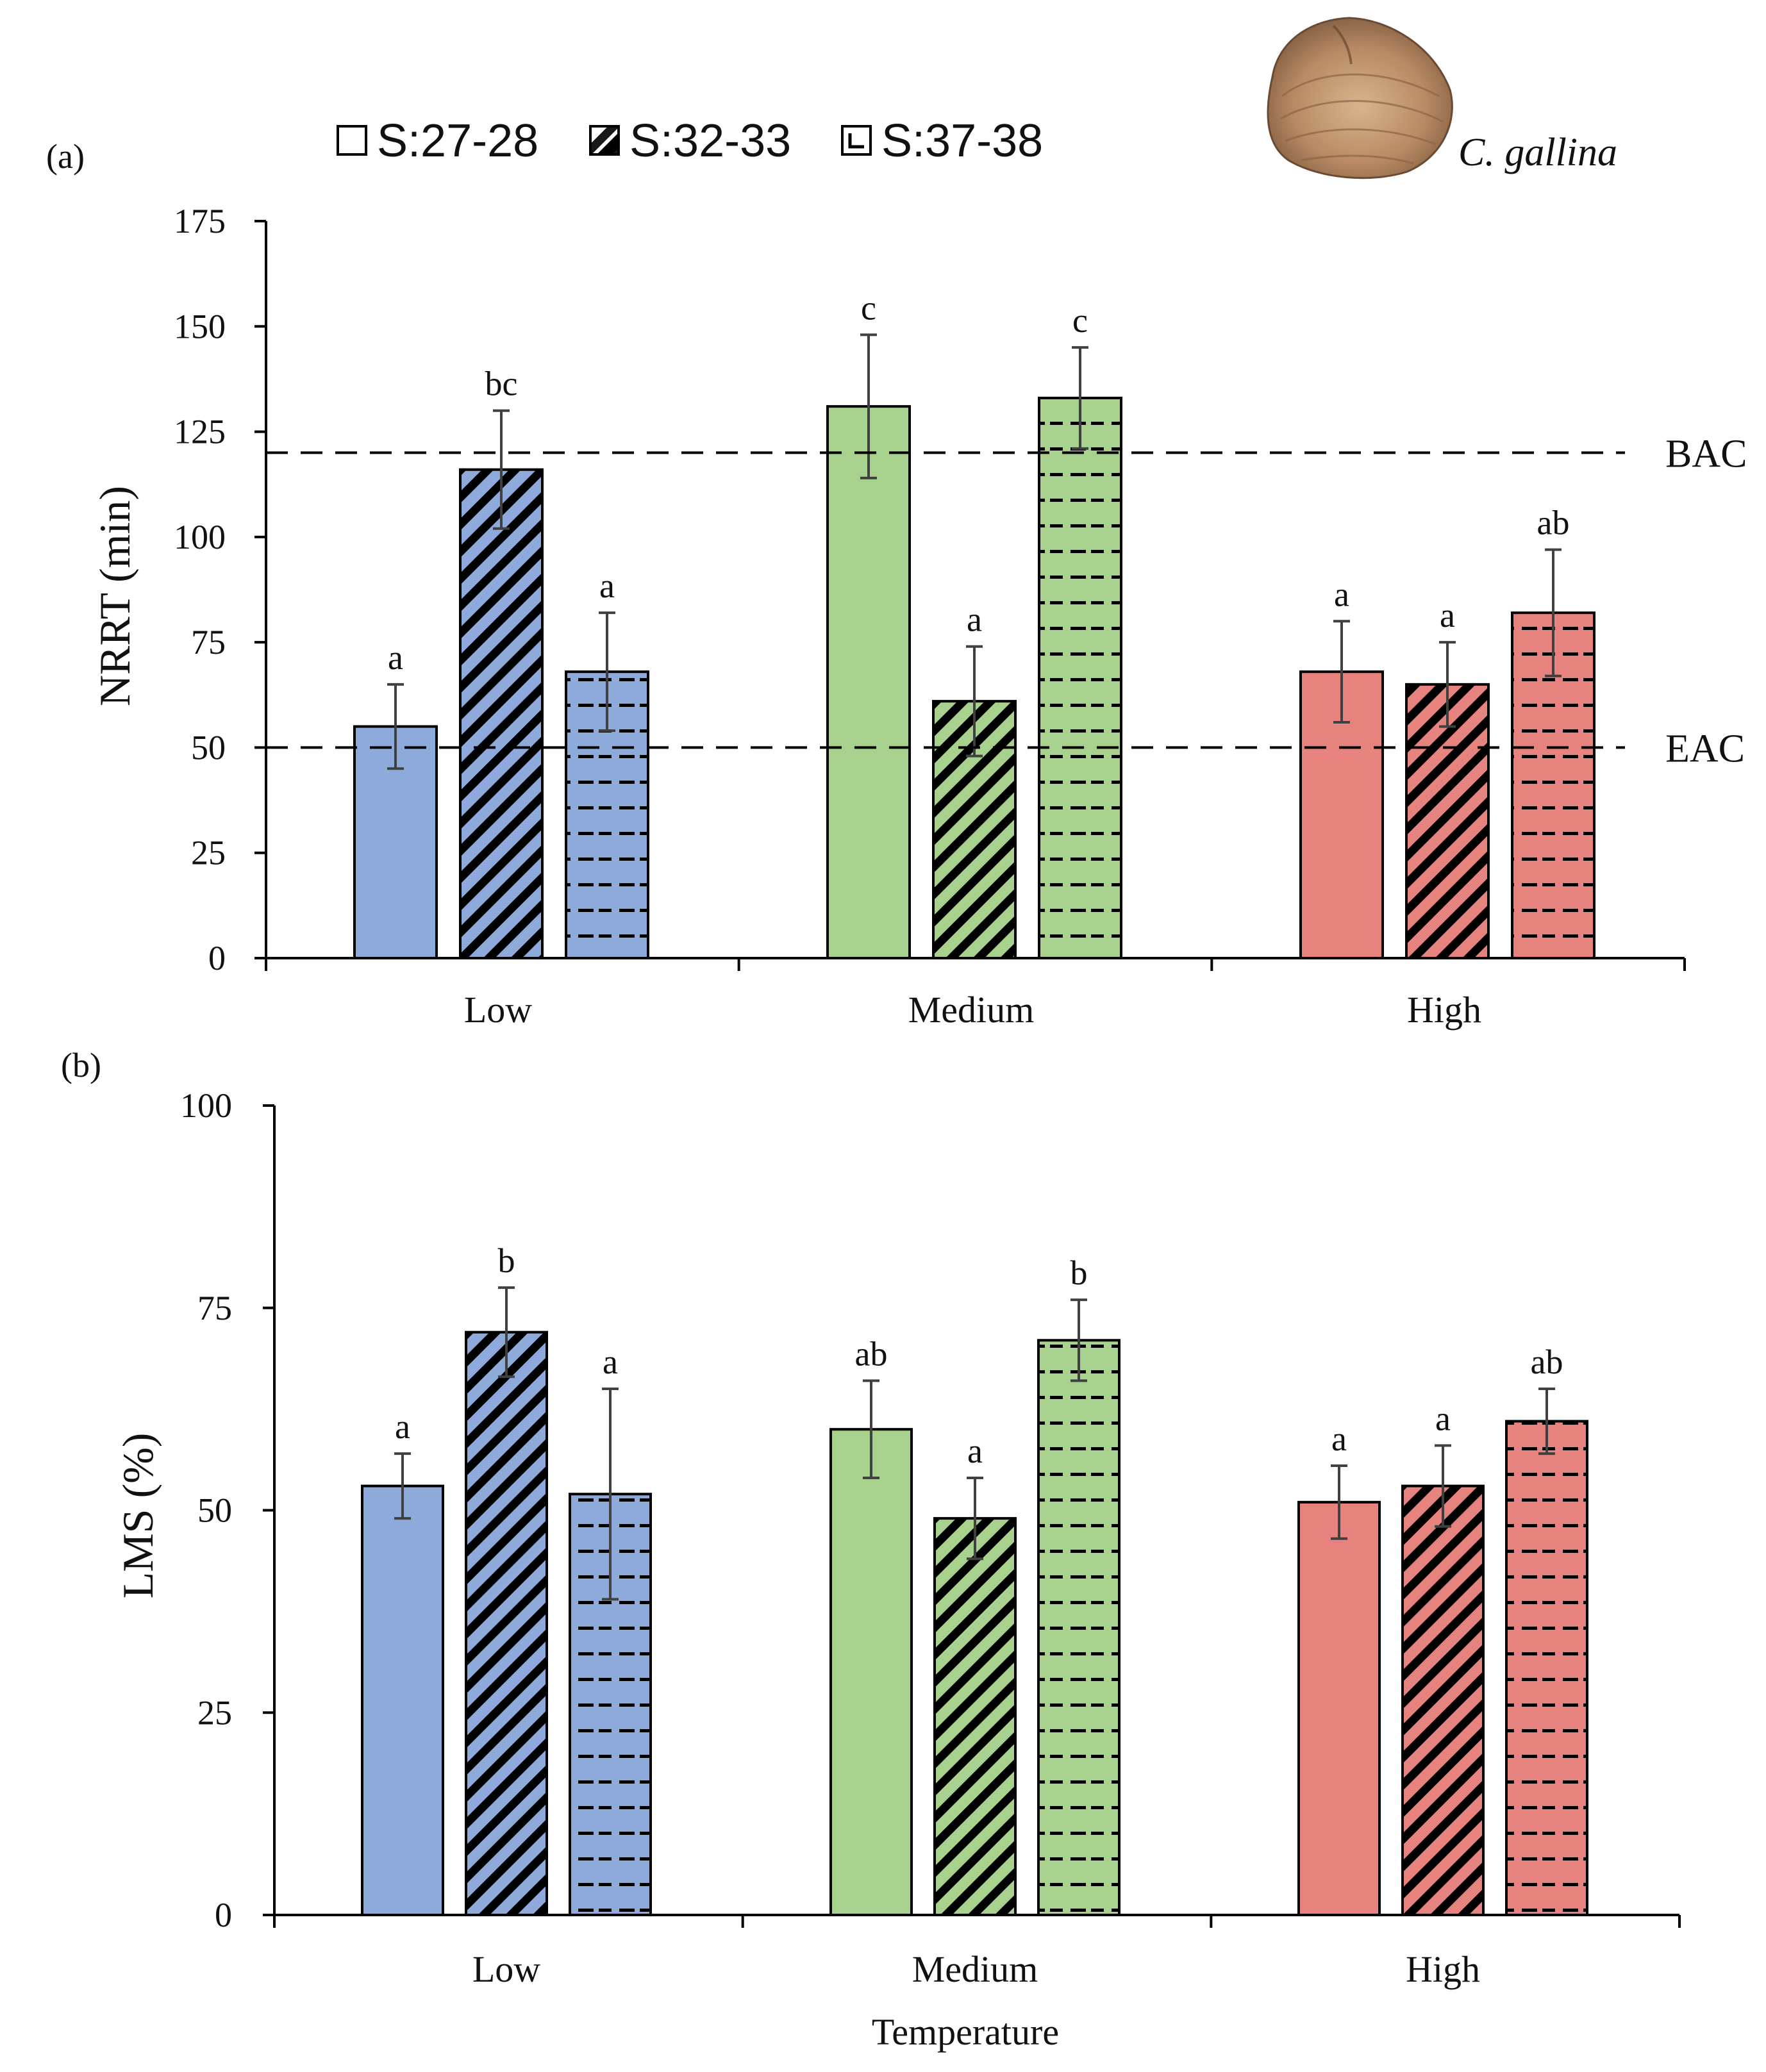 Image resolution: width=1766 pixels, height=2072 pixels. What do you see at coordinates (1538, 152) in the screenshot?
I see `species-label: C. gallina` at bounding box center [1538, 152].